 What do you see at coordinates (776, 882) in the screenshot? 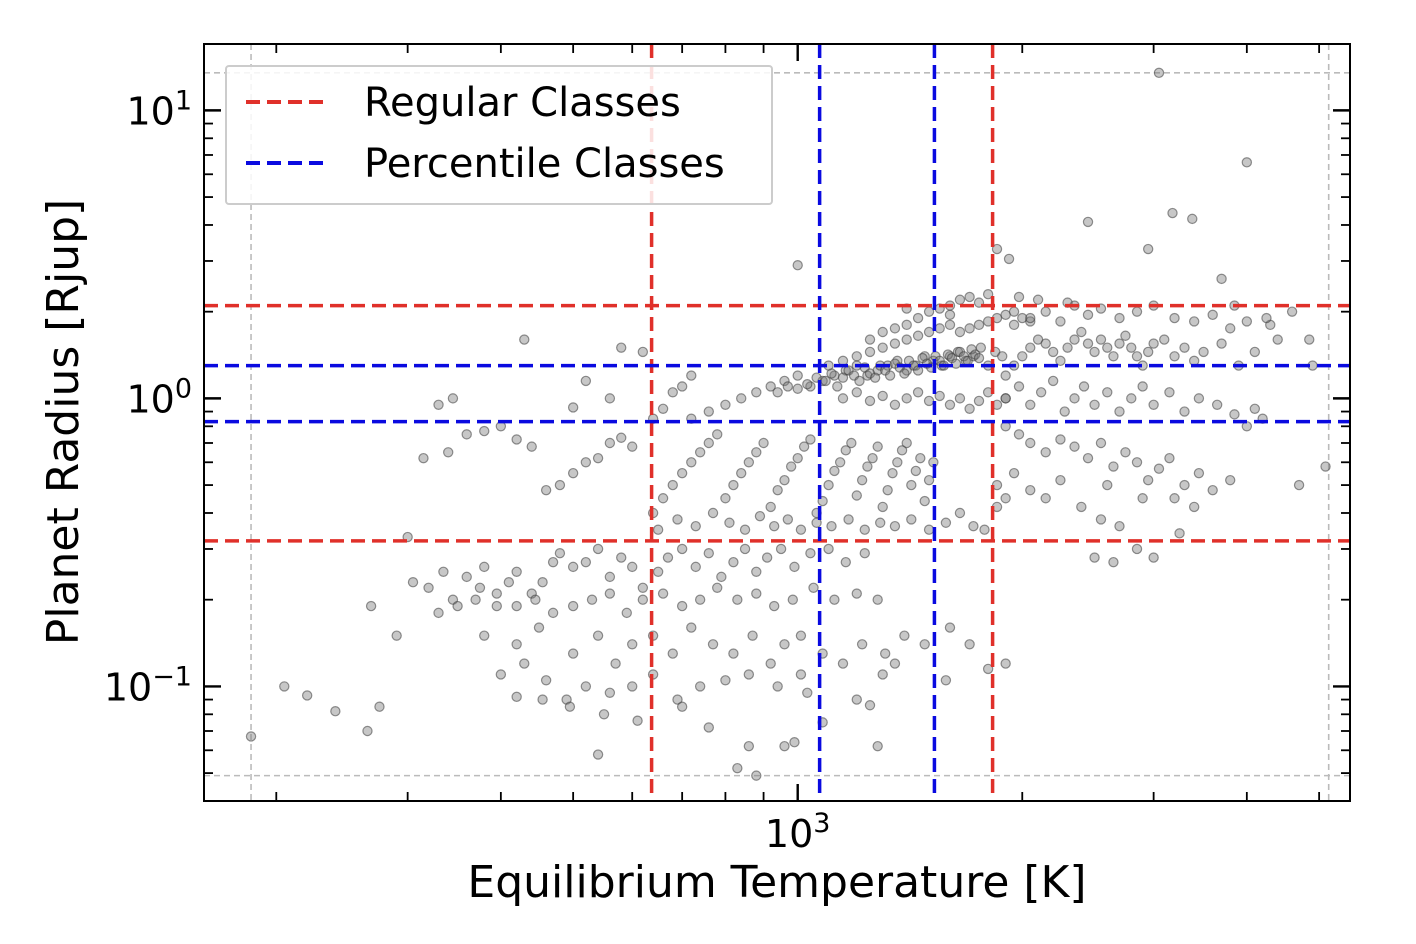
I see `x-axis-label: Equilibrium Temperature [K]` at bounding box center [776, 882].